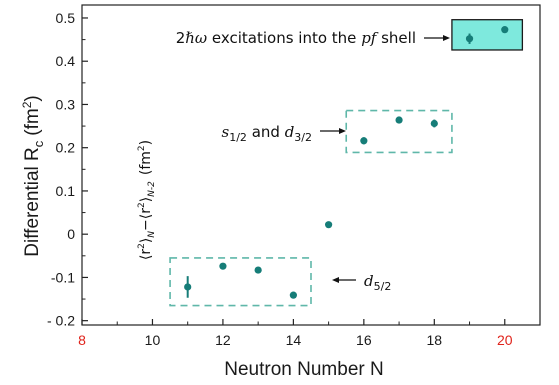 This screenshot has width=559, height=385. I want to click on y-title-units-power: 2, so click(27, 104).